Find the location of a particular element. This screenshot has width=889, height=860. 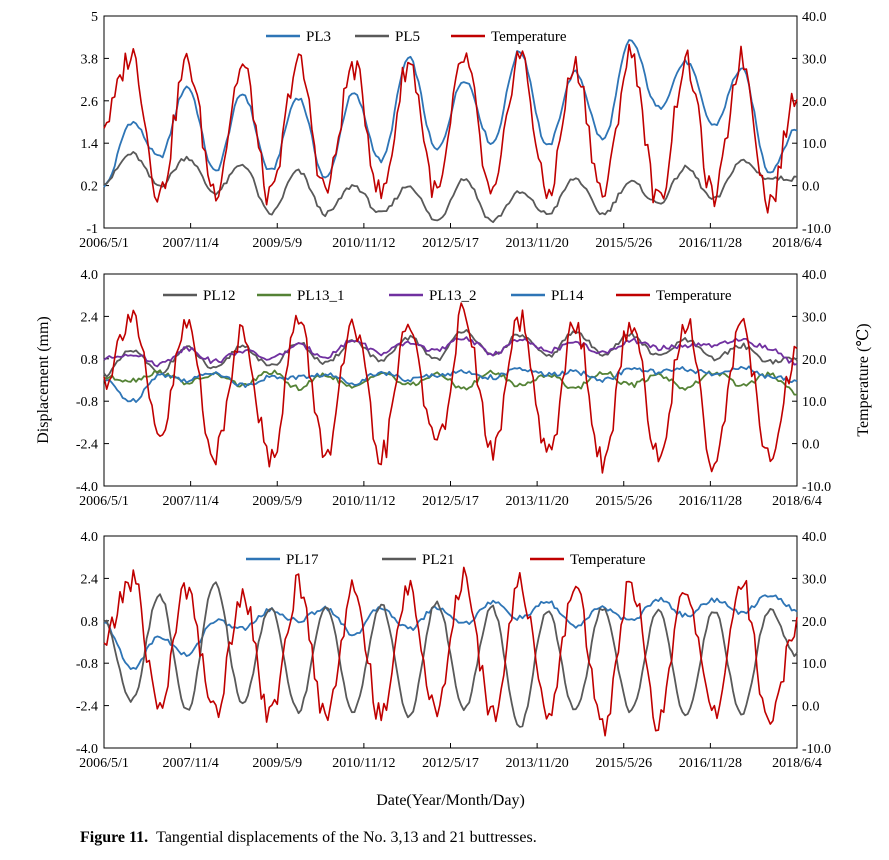

y-tick-label: 3.8 is located at coordinates (90, 59).